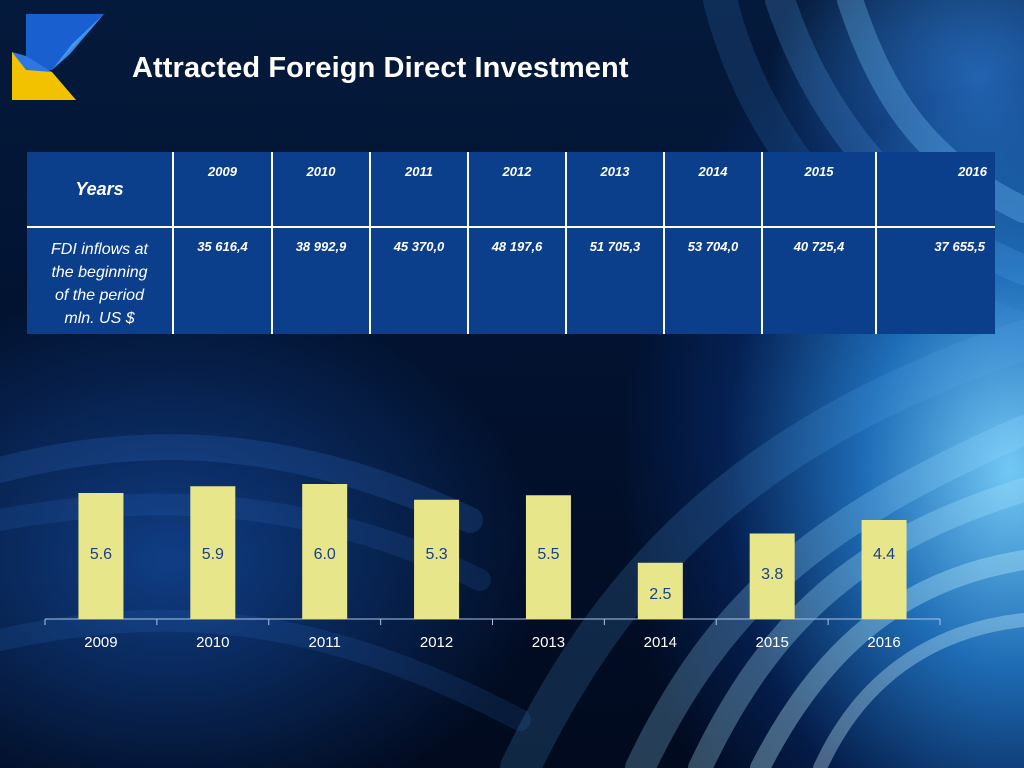 The height and width of the screenshot is (768, 1024). I want to click on bar-2013, so click(548, 557).